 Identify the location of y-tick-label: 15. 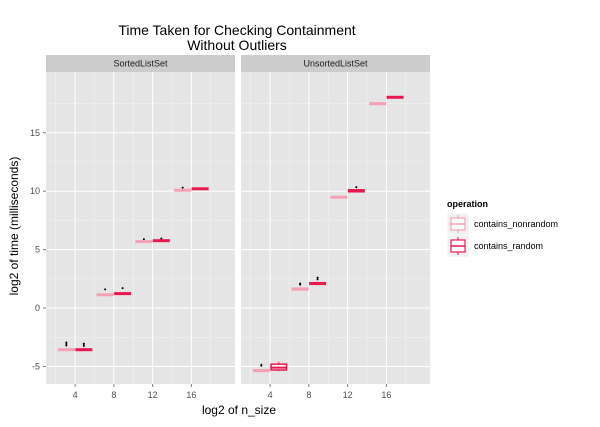
(35, 133).